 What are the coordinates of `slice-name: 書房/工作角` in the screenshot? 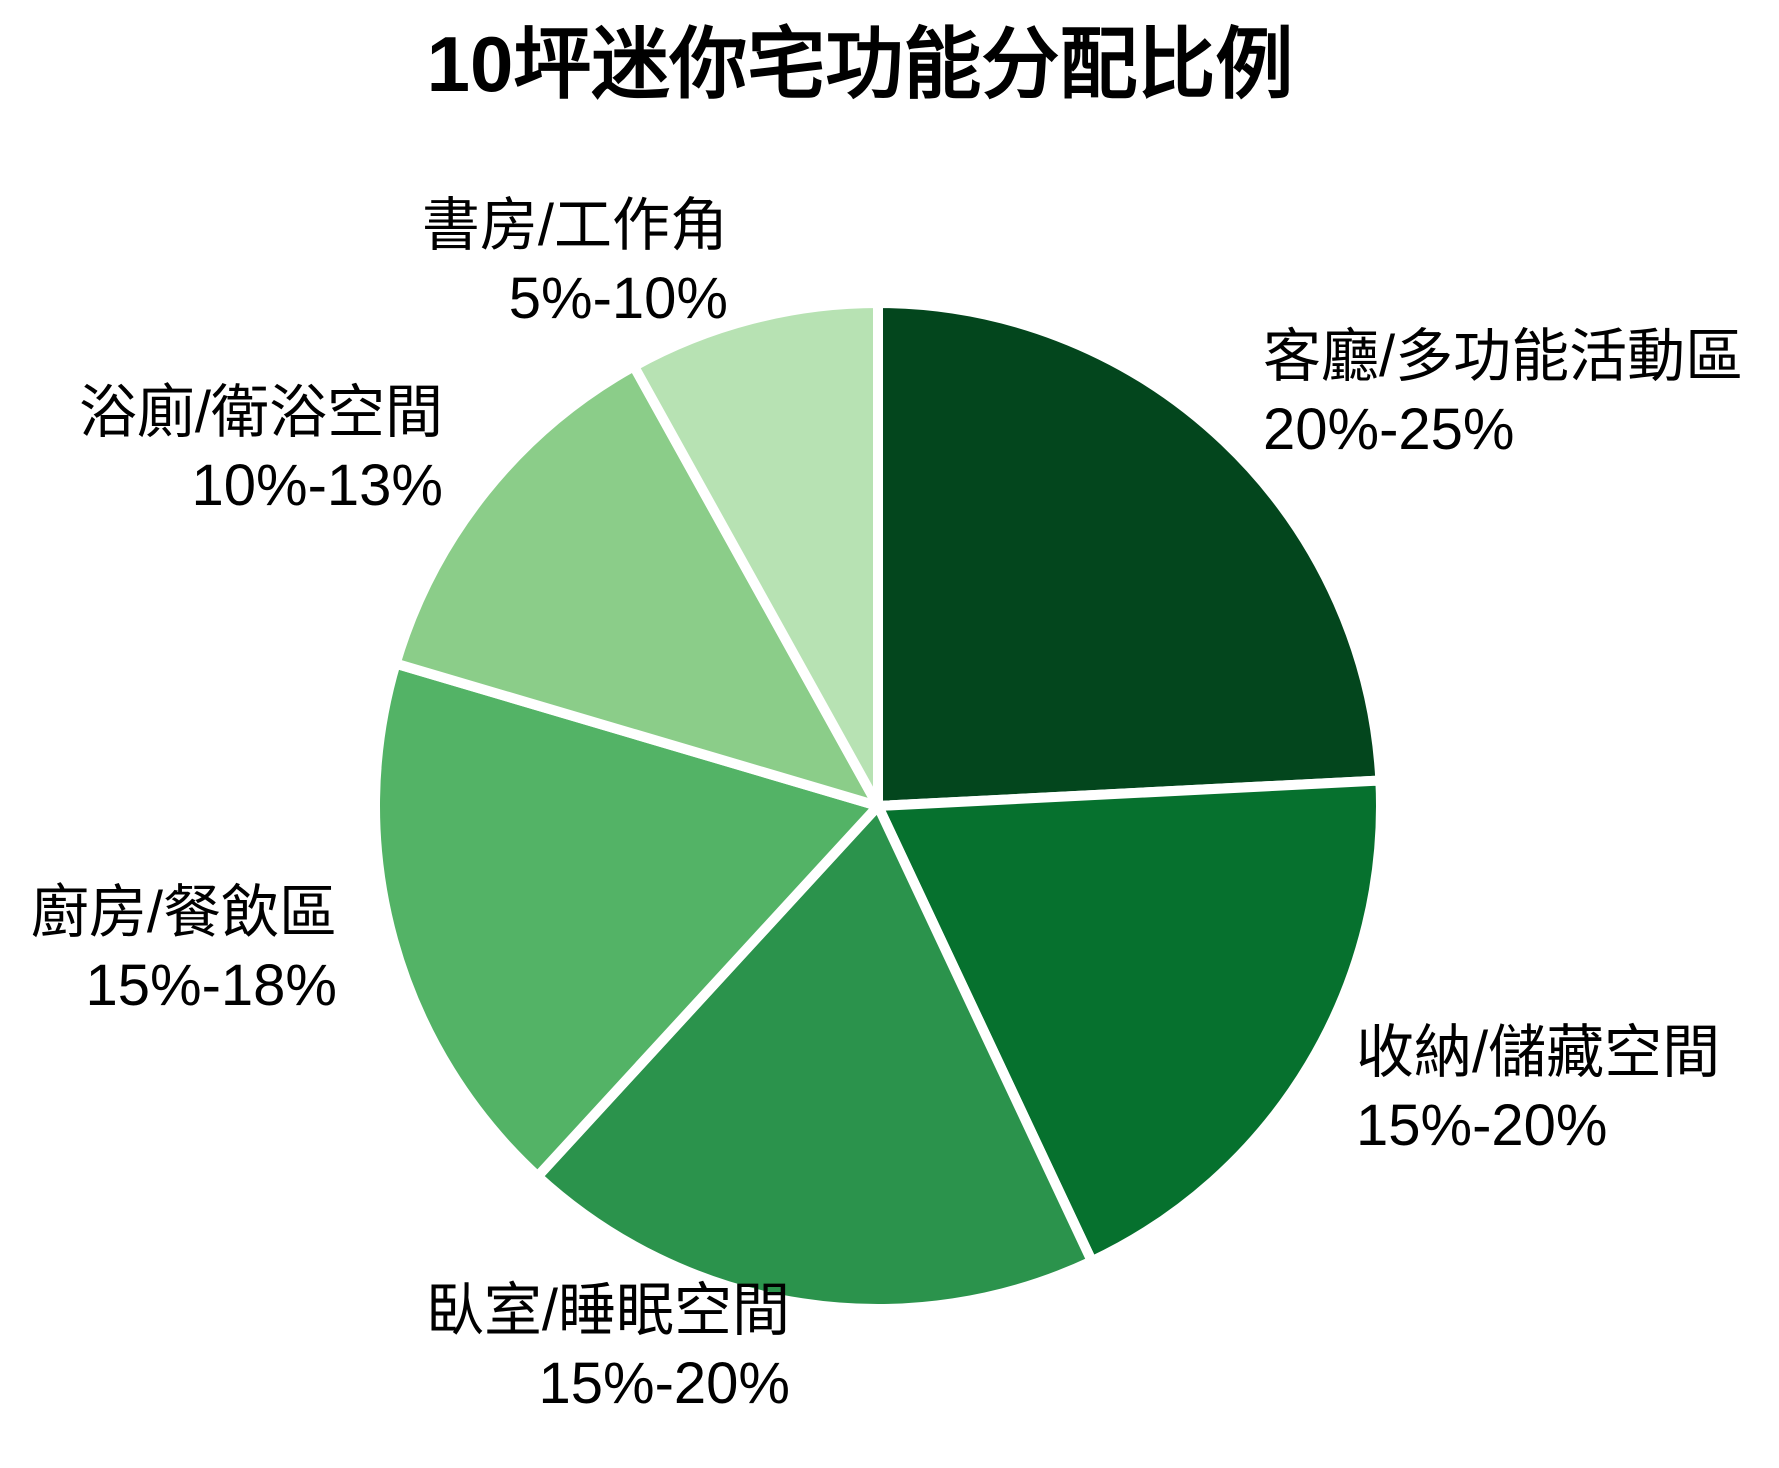 It's located at (574, 225).